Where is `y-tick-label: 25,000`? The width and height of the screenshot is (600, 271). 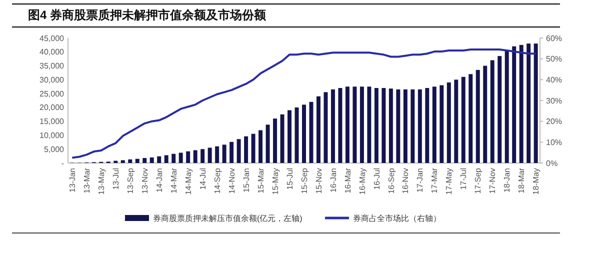 y-tick-label: 25,000 is located at coordinates (52, 93).